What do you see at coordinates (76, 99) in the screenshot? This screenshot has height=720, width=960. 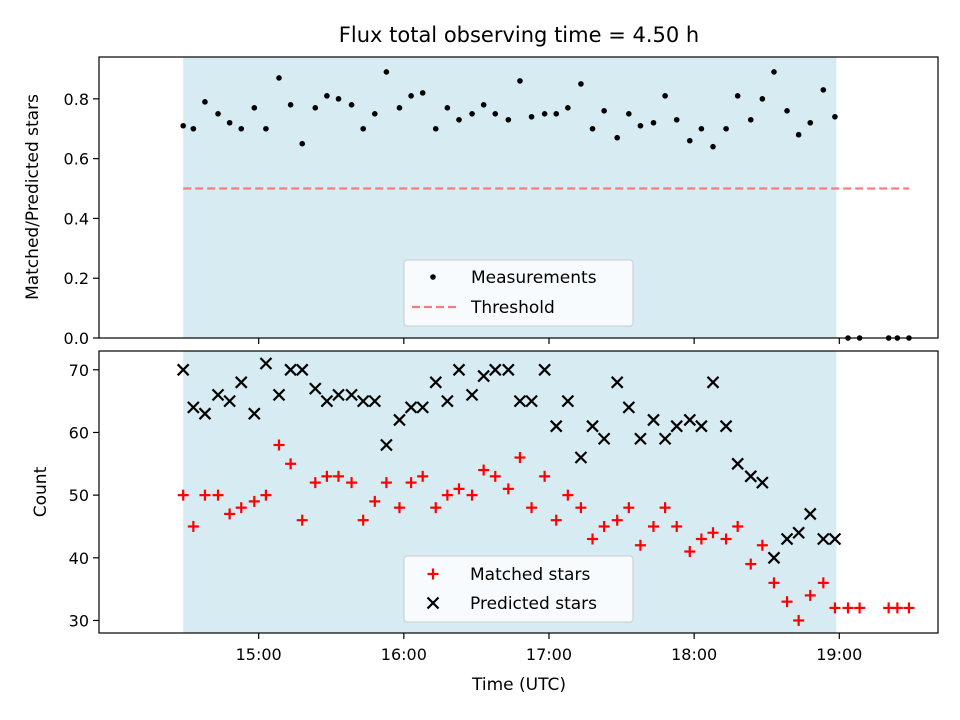 I see `y-tick-label: 0.8` at bounding box center [76, 99].